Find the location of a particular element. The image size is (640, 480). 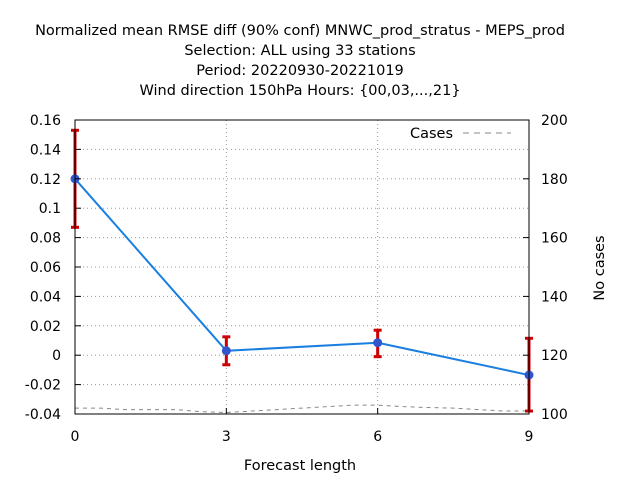

y-tick-label: 0.02 is located at coordinates (45, 327).